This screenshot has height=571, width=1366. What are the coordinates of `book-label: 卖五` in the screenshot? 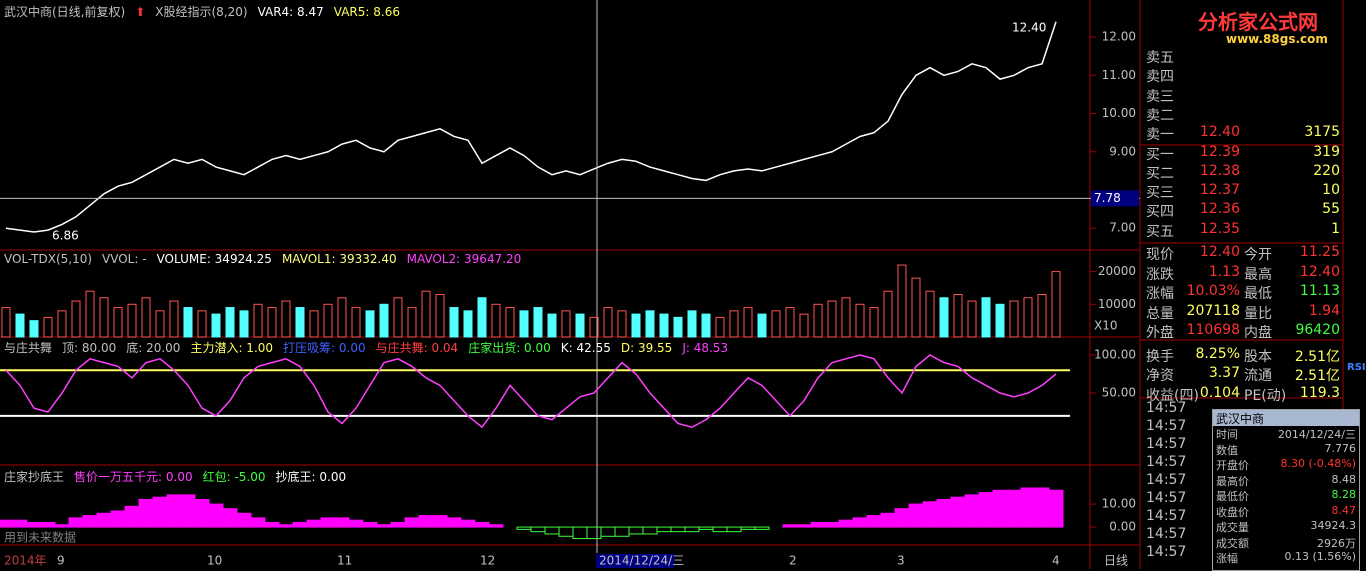 It's located at (1160, 58).